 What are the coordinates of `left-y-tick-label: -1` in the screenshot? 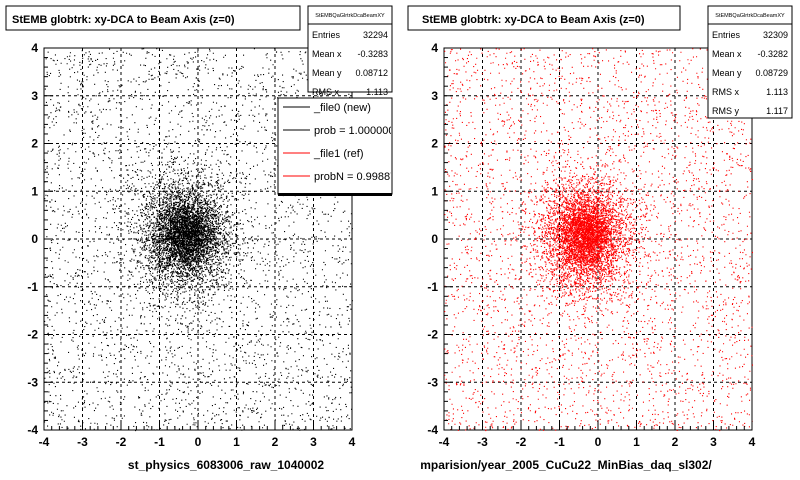 It's located at (32, 287).